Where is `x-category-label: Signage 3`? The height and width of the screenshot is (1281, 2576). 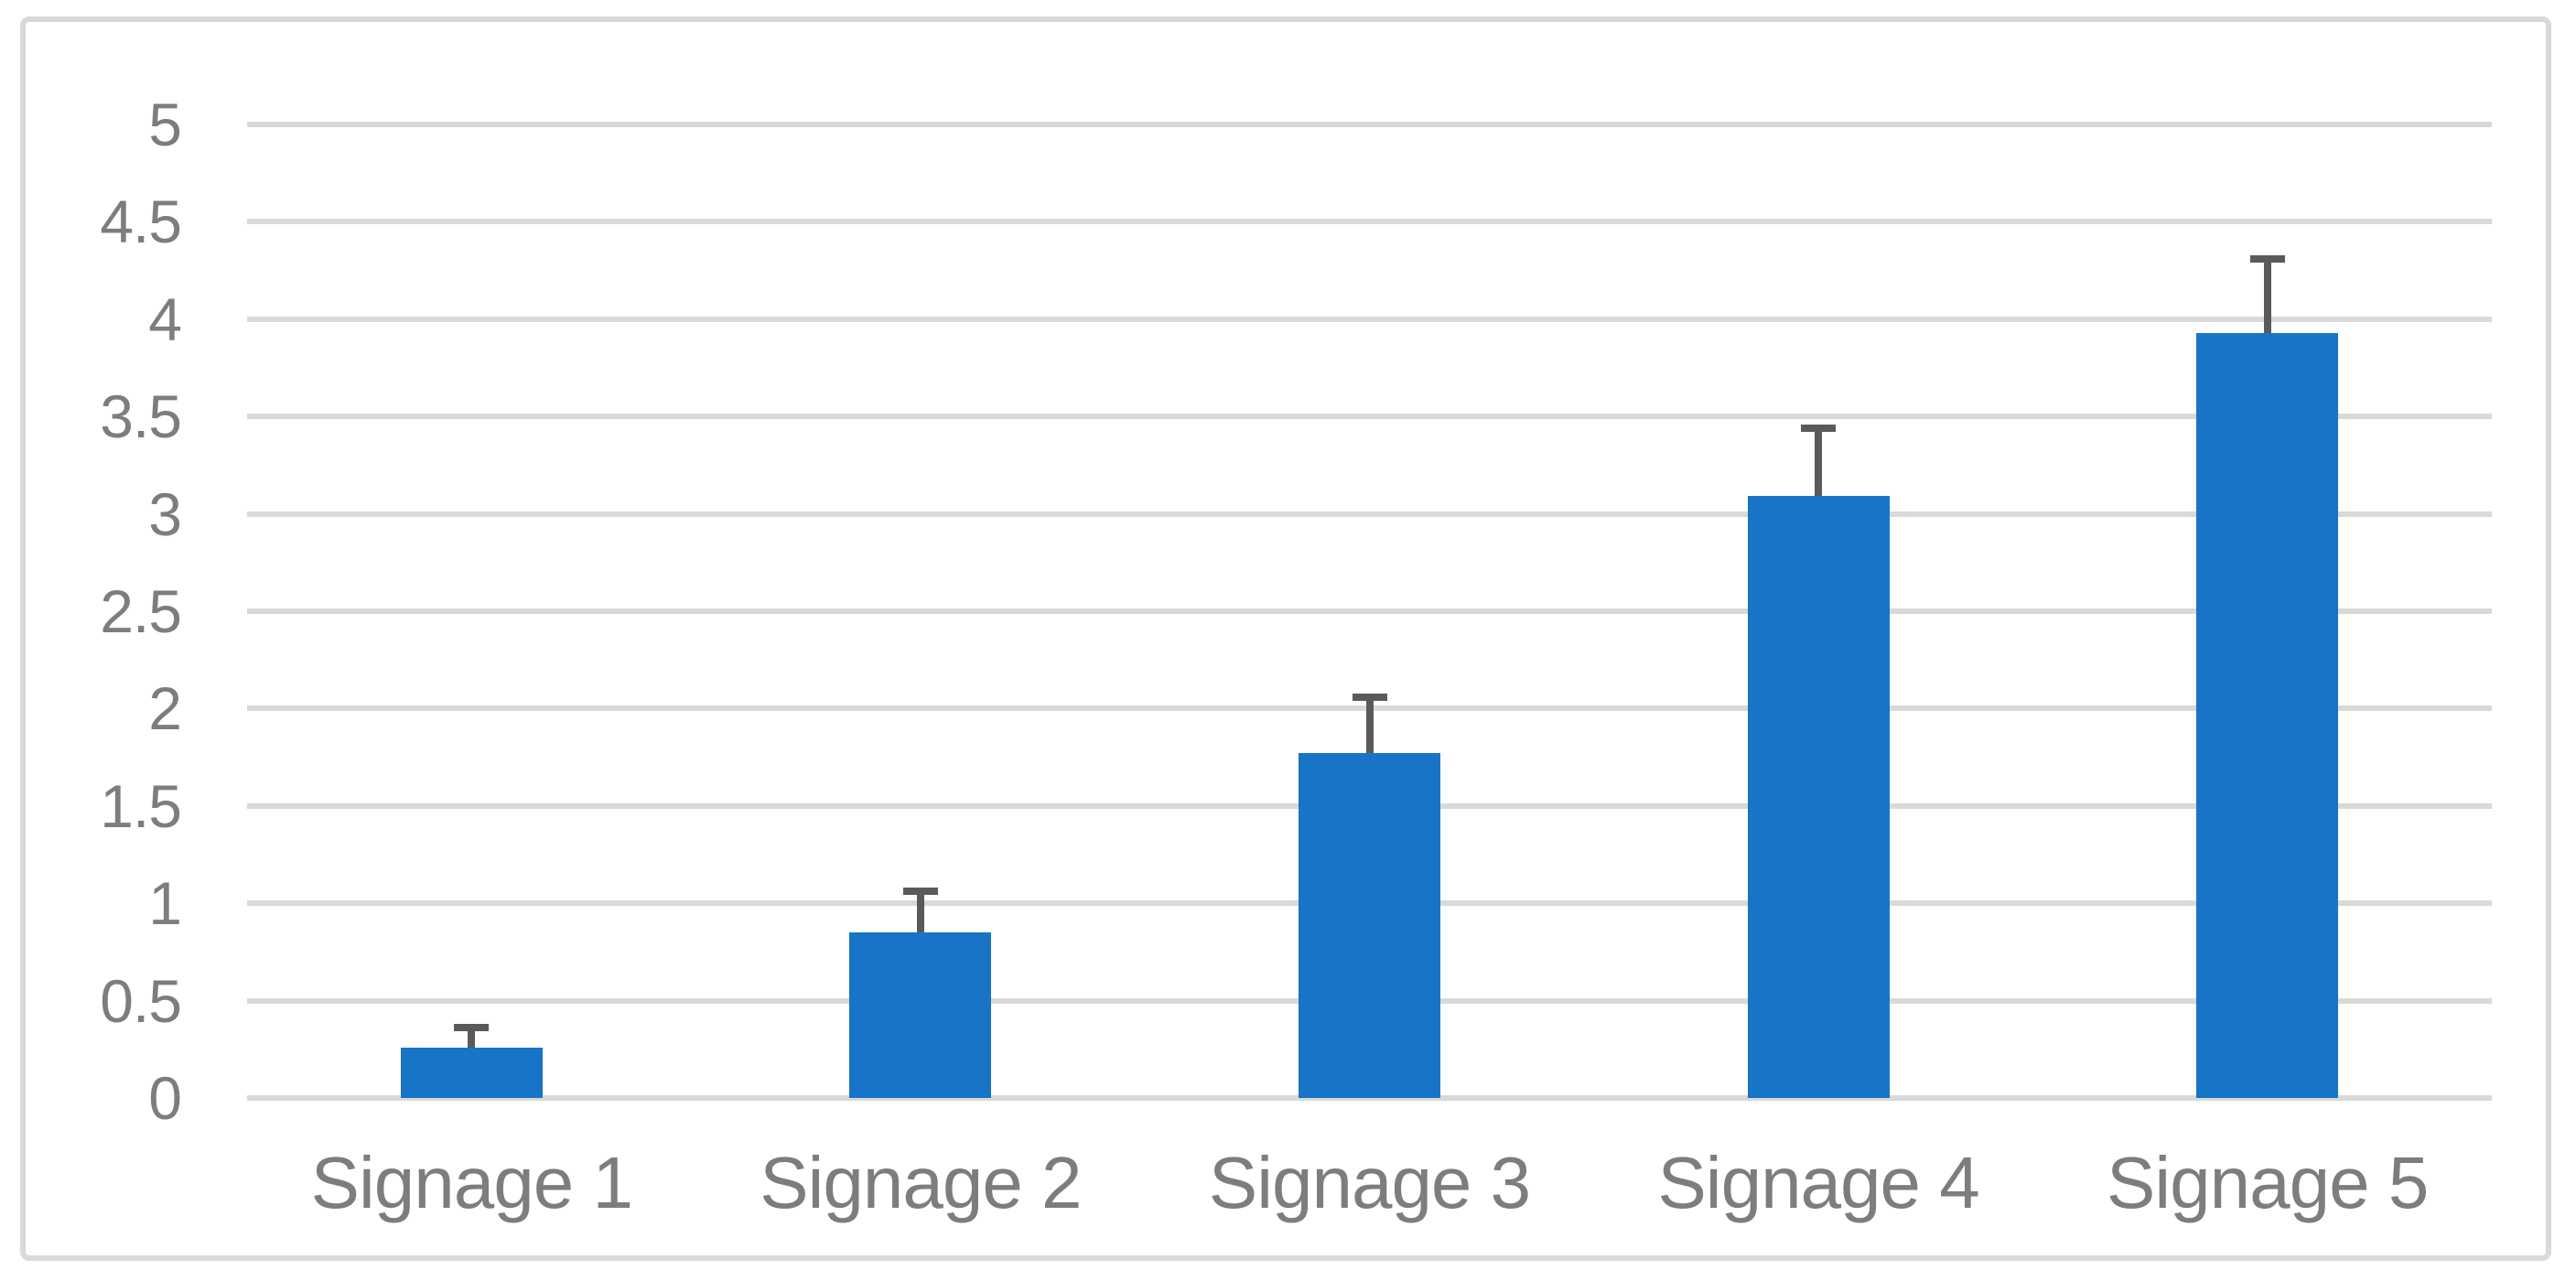
x-category-label: Signage 3 is located at coordinates (1369, 1183).